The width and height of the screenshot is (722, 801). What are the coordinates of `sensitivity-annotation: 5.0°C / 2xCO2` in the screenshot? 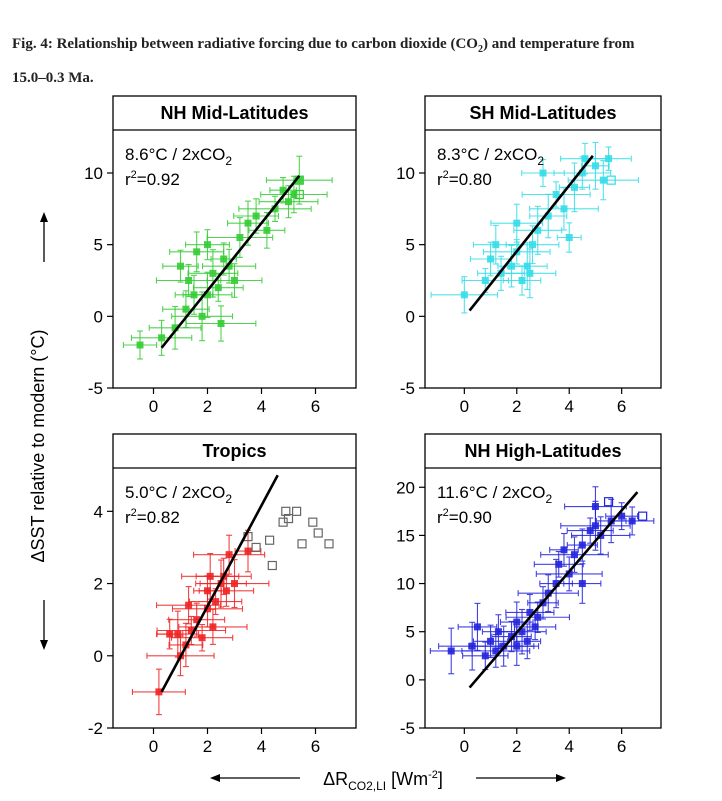 It's located at (178, 494).